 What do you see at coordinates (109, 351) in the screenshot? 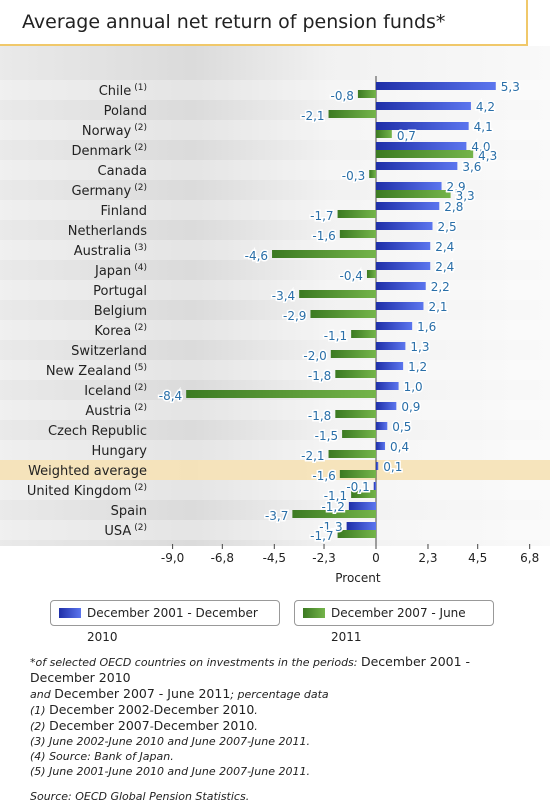
I see `category-label: Switzerland` at bounding box center [109, 351].